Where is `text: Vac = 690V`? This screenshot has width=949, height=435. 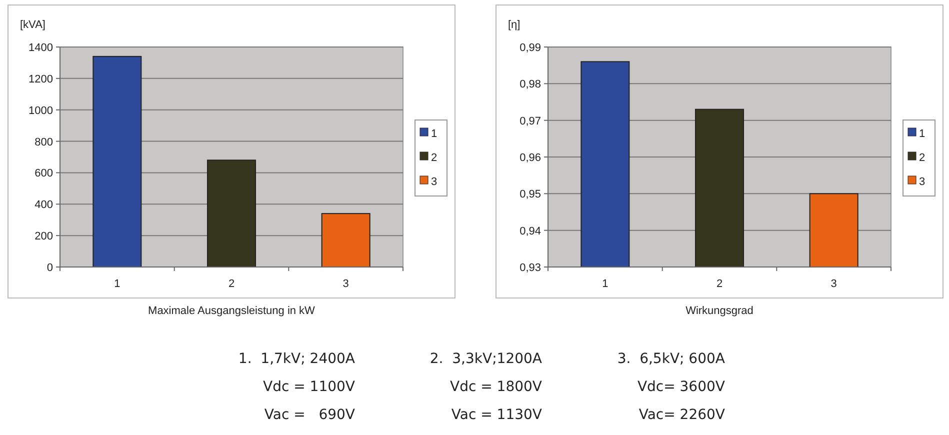 text: Vac = 690V is located at coordinates (310, 415).